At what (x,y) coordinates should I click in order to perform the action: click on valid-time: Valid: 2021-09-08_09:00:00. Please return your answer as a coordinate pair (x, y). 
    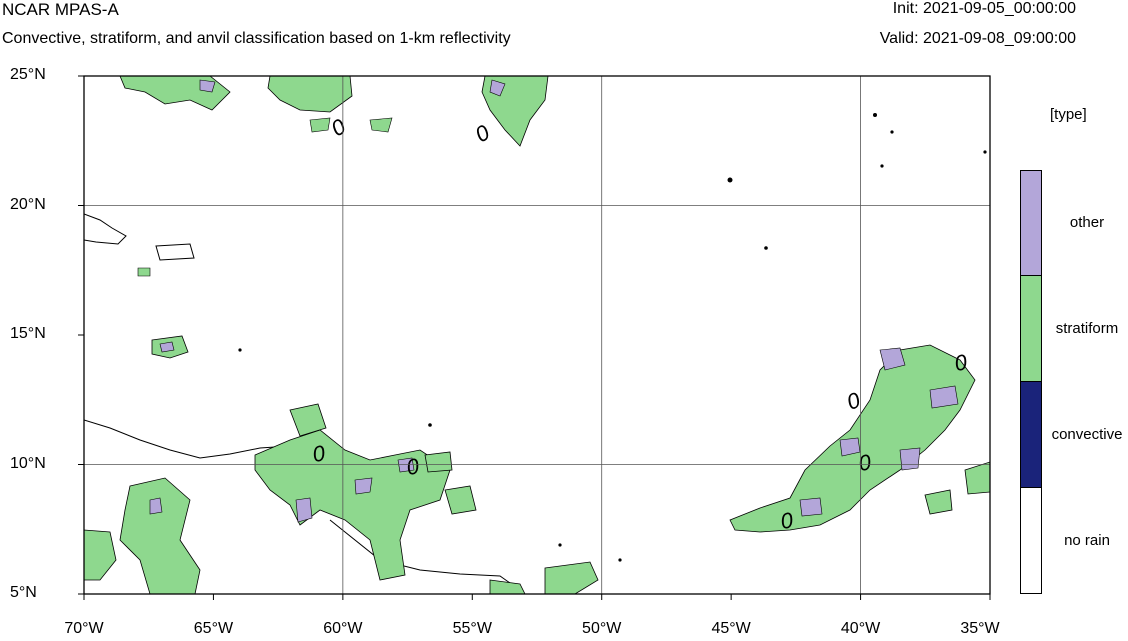
    Looking at the image, I should click on (977, 38).